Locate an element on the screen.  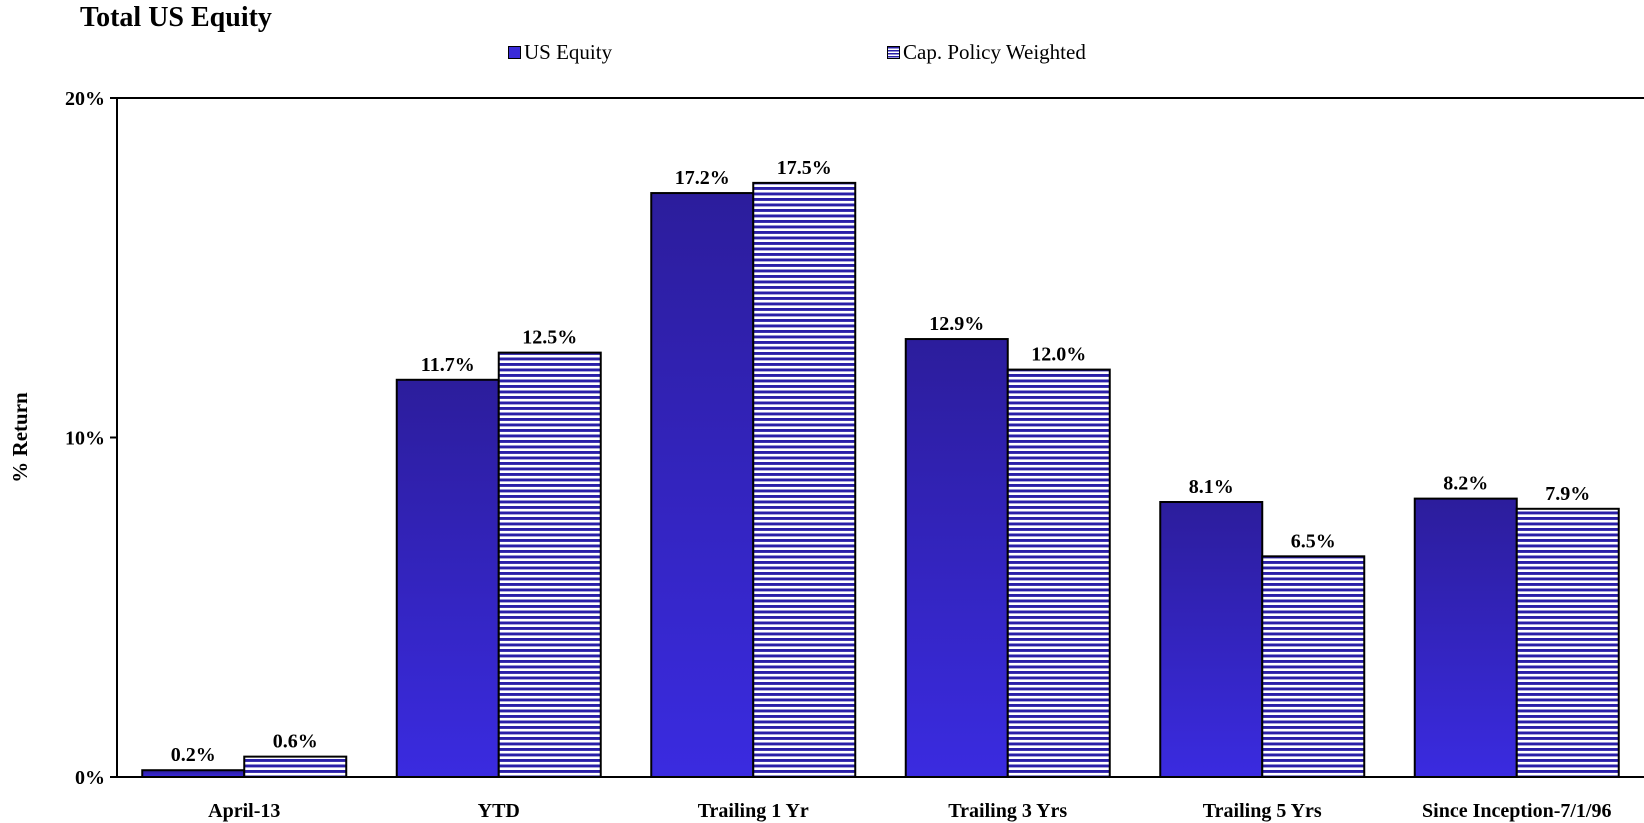
data-label: 0.6% is located at coordinates (295, 742).